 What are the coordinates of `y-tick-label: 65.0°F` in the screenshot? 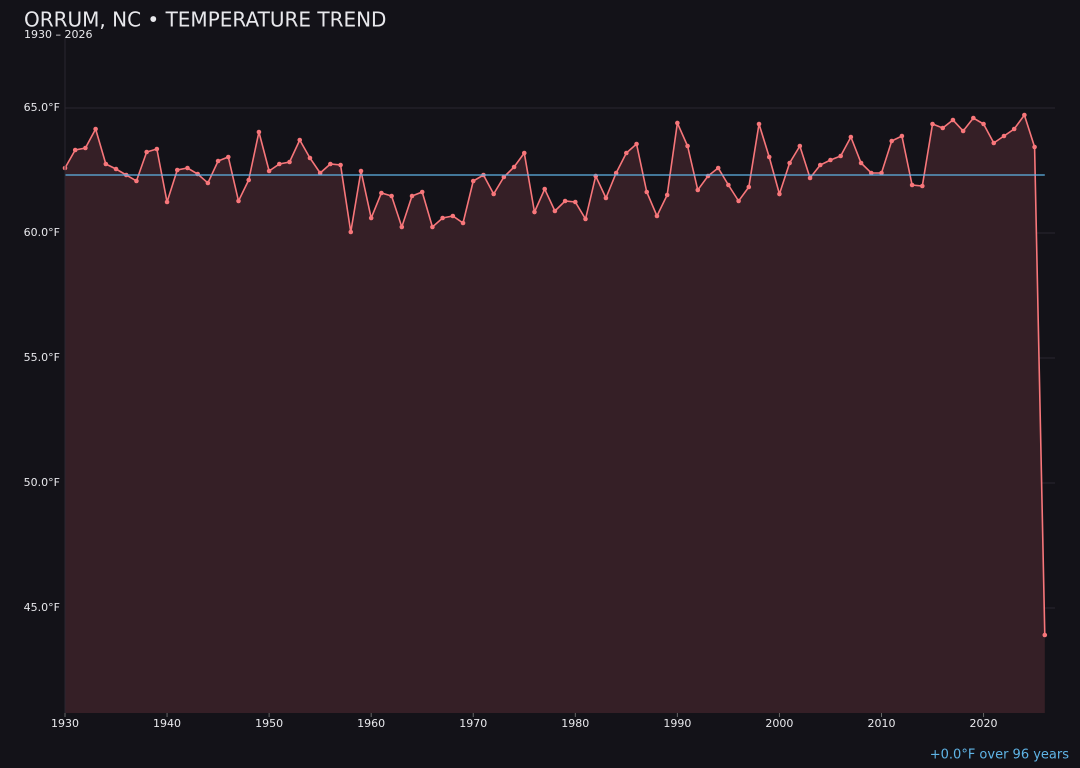 It's located at (42, 107).